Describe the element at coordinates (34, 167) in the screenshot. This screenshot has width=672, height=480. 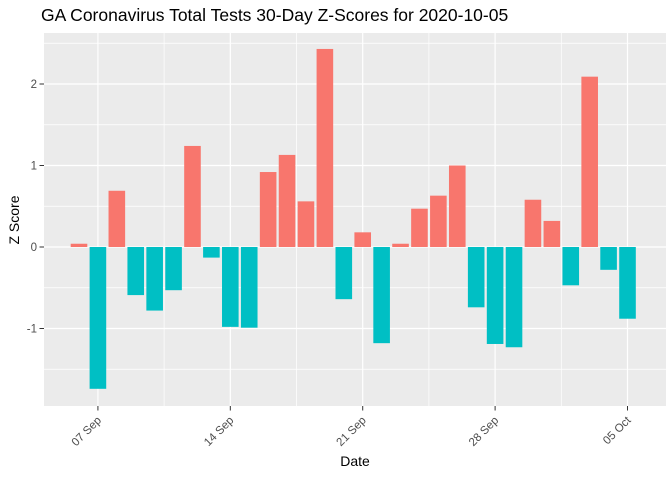
I see `y-tick-label: 1` at that location.